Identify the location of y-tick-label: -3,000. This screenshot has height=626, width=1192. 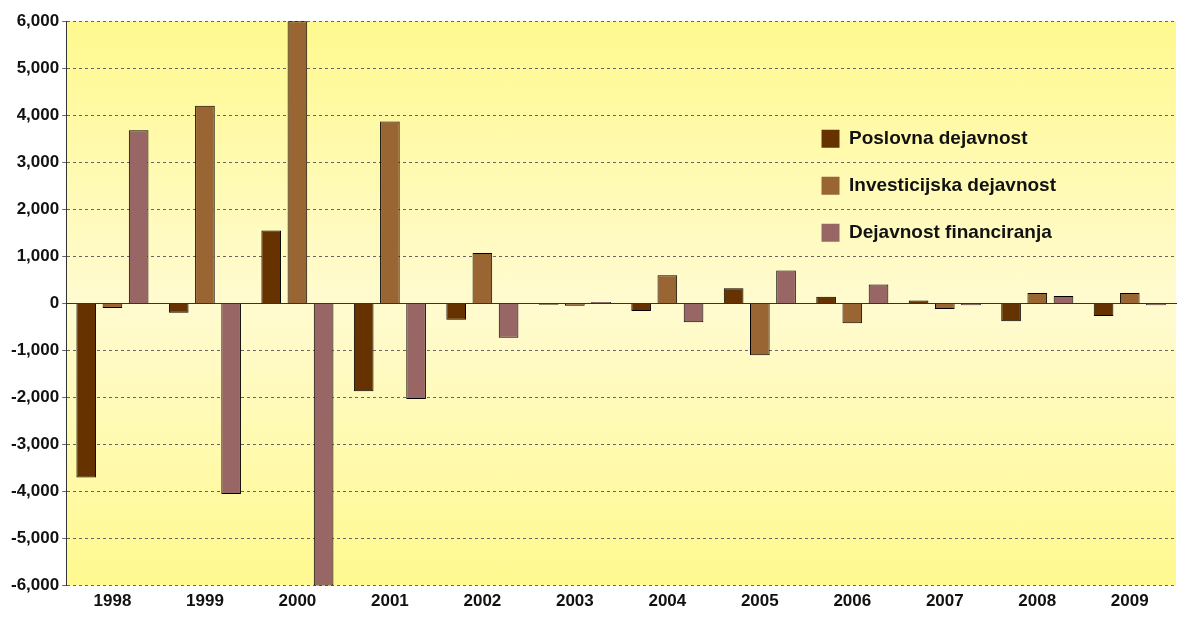
(35, 444).